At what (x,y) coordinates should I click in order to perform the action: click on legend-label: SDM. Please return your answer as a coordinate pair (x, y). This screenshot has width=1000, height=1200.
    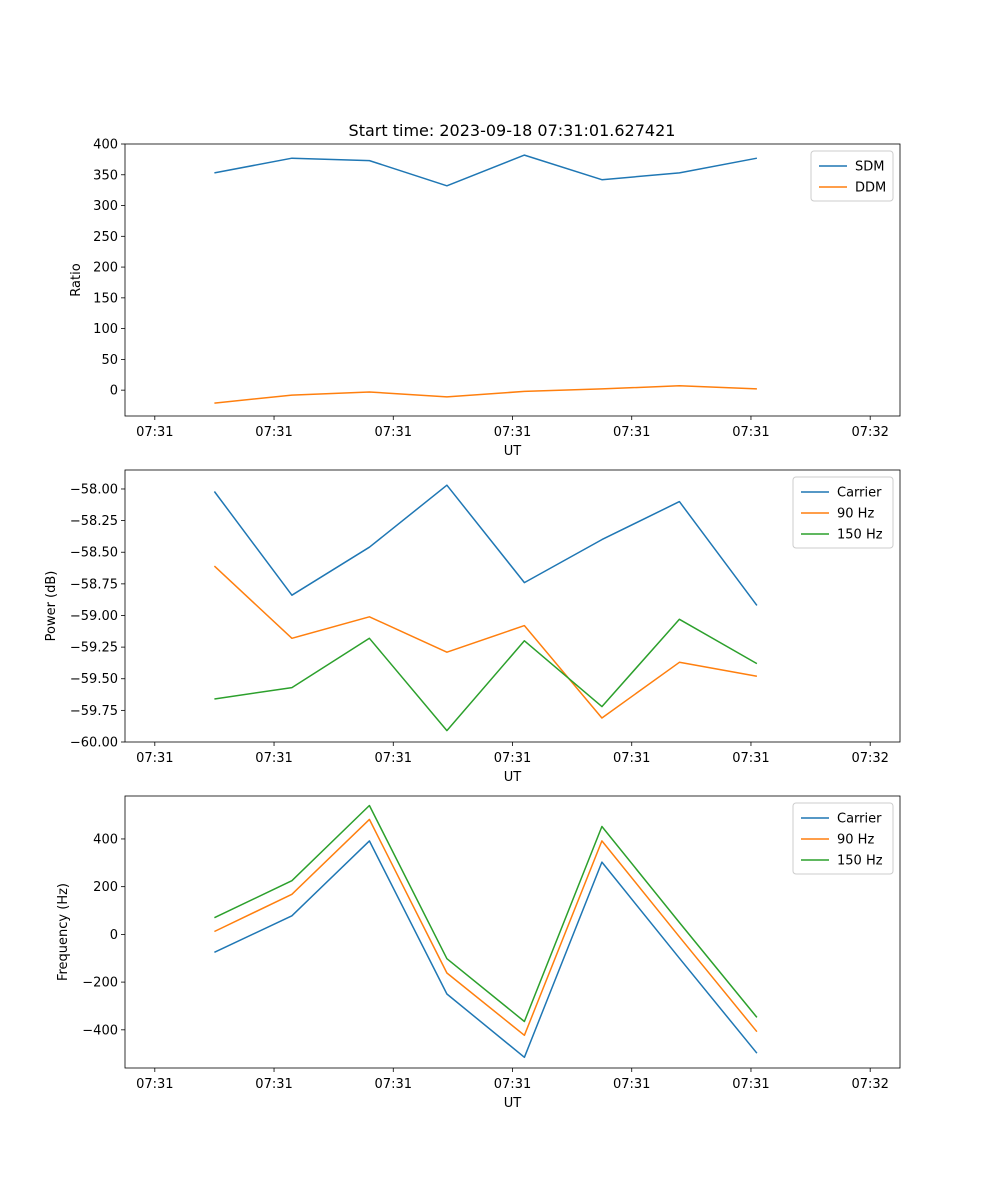
    Looking at the image, I should click on (869, 167).